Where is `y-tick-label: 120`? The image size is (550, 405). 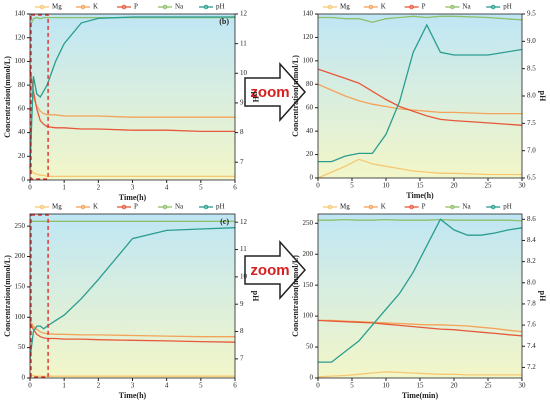 y-tick-label: 120 is located at coordinates (308, 37).